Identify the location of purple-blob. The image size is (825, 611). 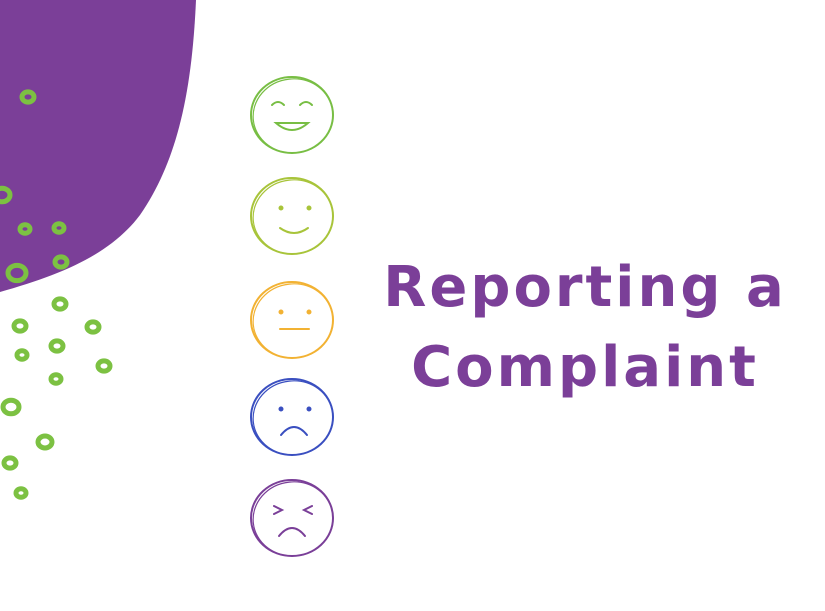
(98, 146).